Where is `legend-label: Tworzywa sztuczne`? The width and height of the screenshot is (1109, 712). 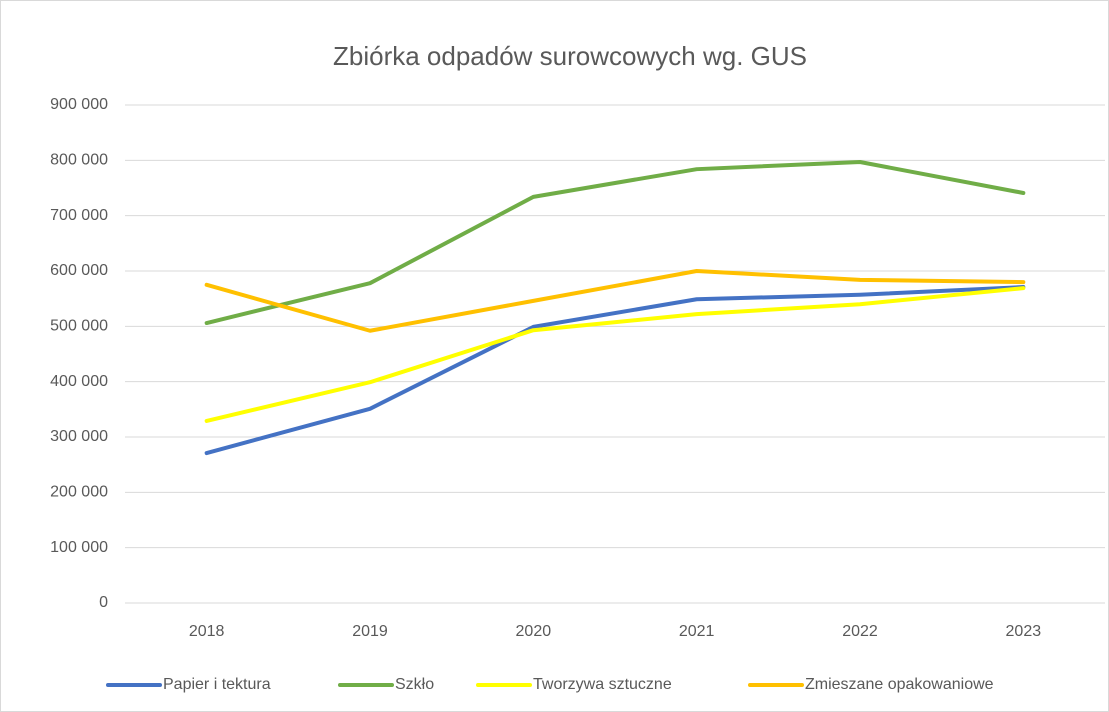 legend-label: Tworzywa sztuczne is located at coordinates (602, 684).